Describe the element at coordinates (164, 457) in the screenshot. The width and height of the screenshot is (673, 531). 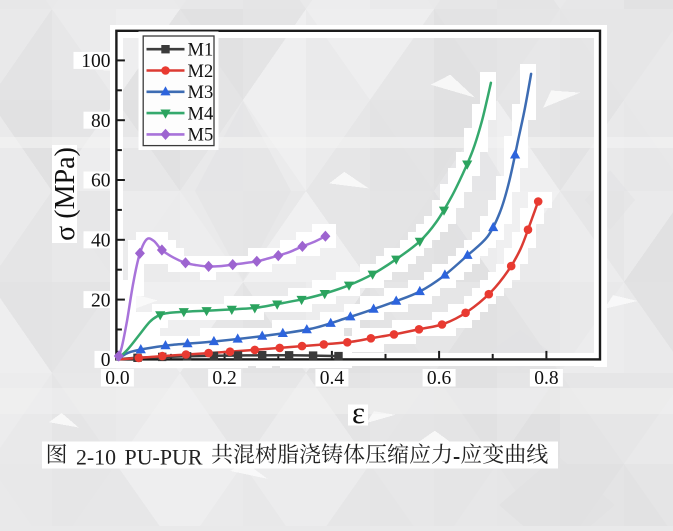
I see `svg-text: PU-PUR` at that location.